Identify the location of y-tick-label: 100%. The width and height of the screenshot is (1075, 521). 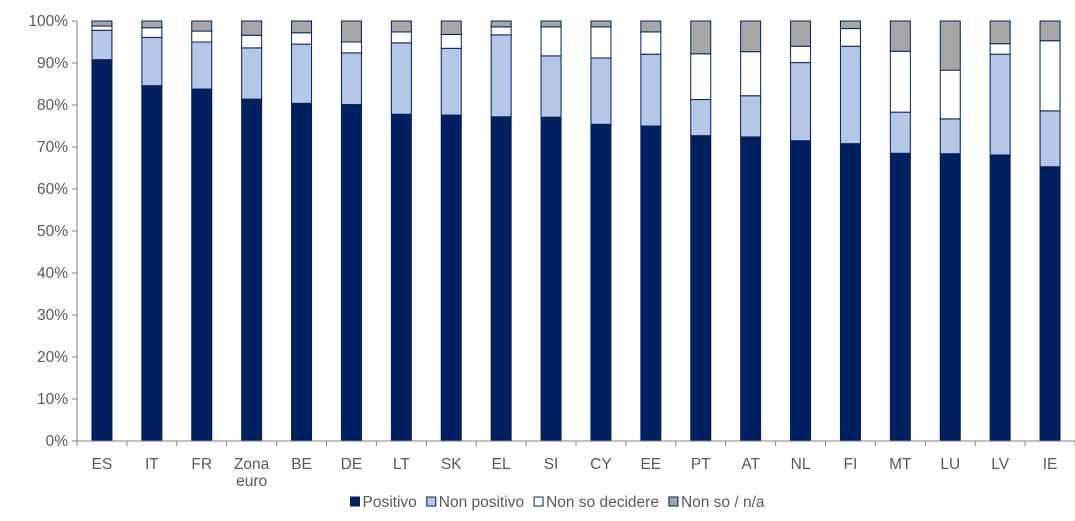
(48, 21).